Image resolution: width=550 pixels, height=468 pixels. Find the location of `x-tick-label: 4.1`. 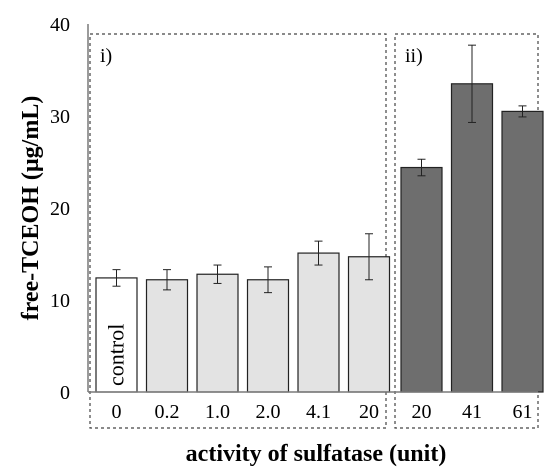

x-tick-label: 4.1 is located at coordinates (318, 412).